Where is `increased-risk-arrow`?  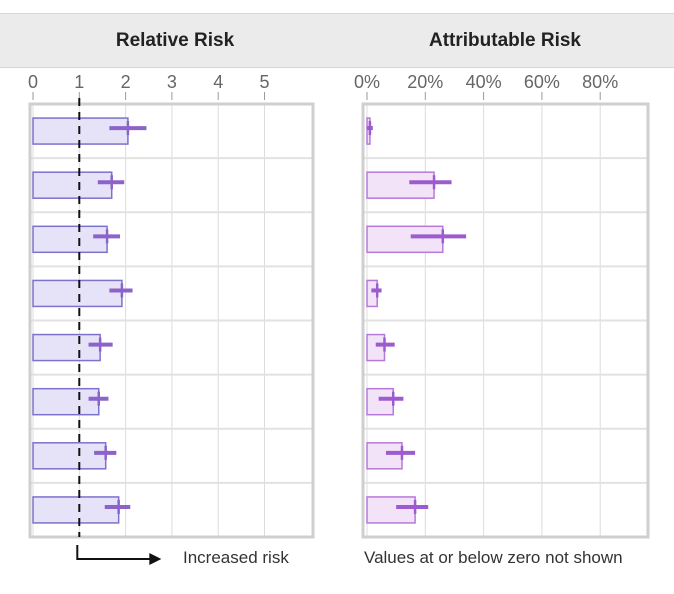 increased-risk-arrow is located at coordinates (114, 552).